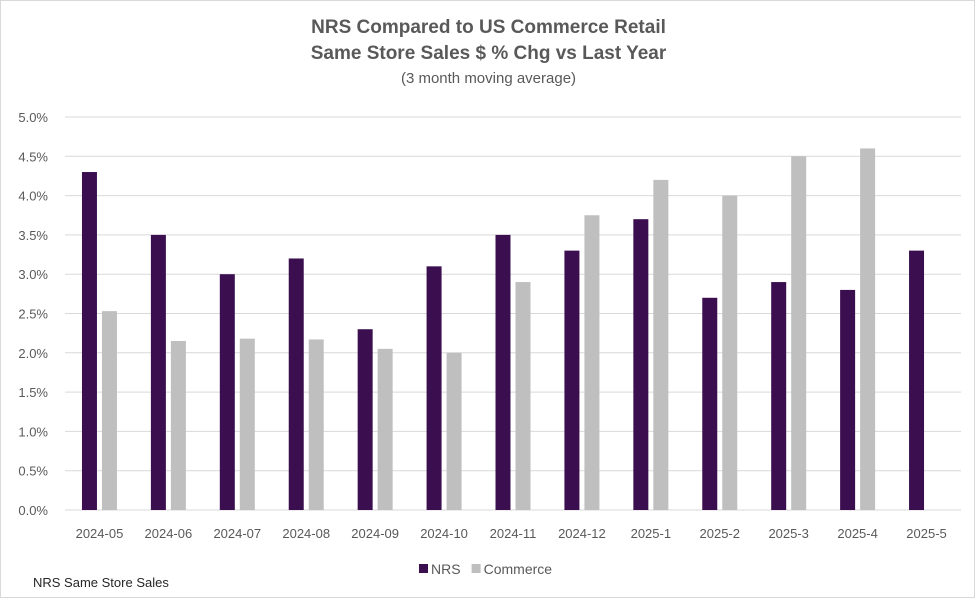 The height and width of the screenshot is (599, 975). What do you see at coordinates (375, 533) in the screenshot?
I see `x-tick-label: 2024-09` at bounding box center [375, 533].